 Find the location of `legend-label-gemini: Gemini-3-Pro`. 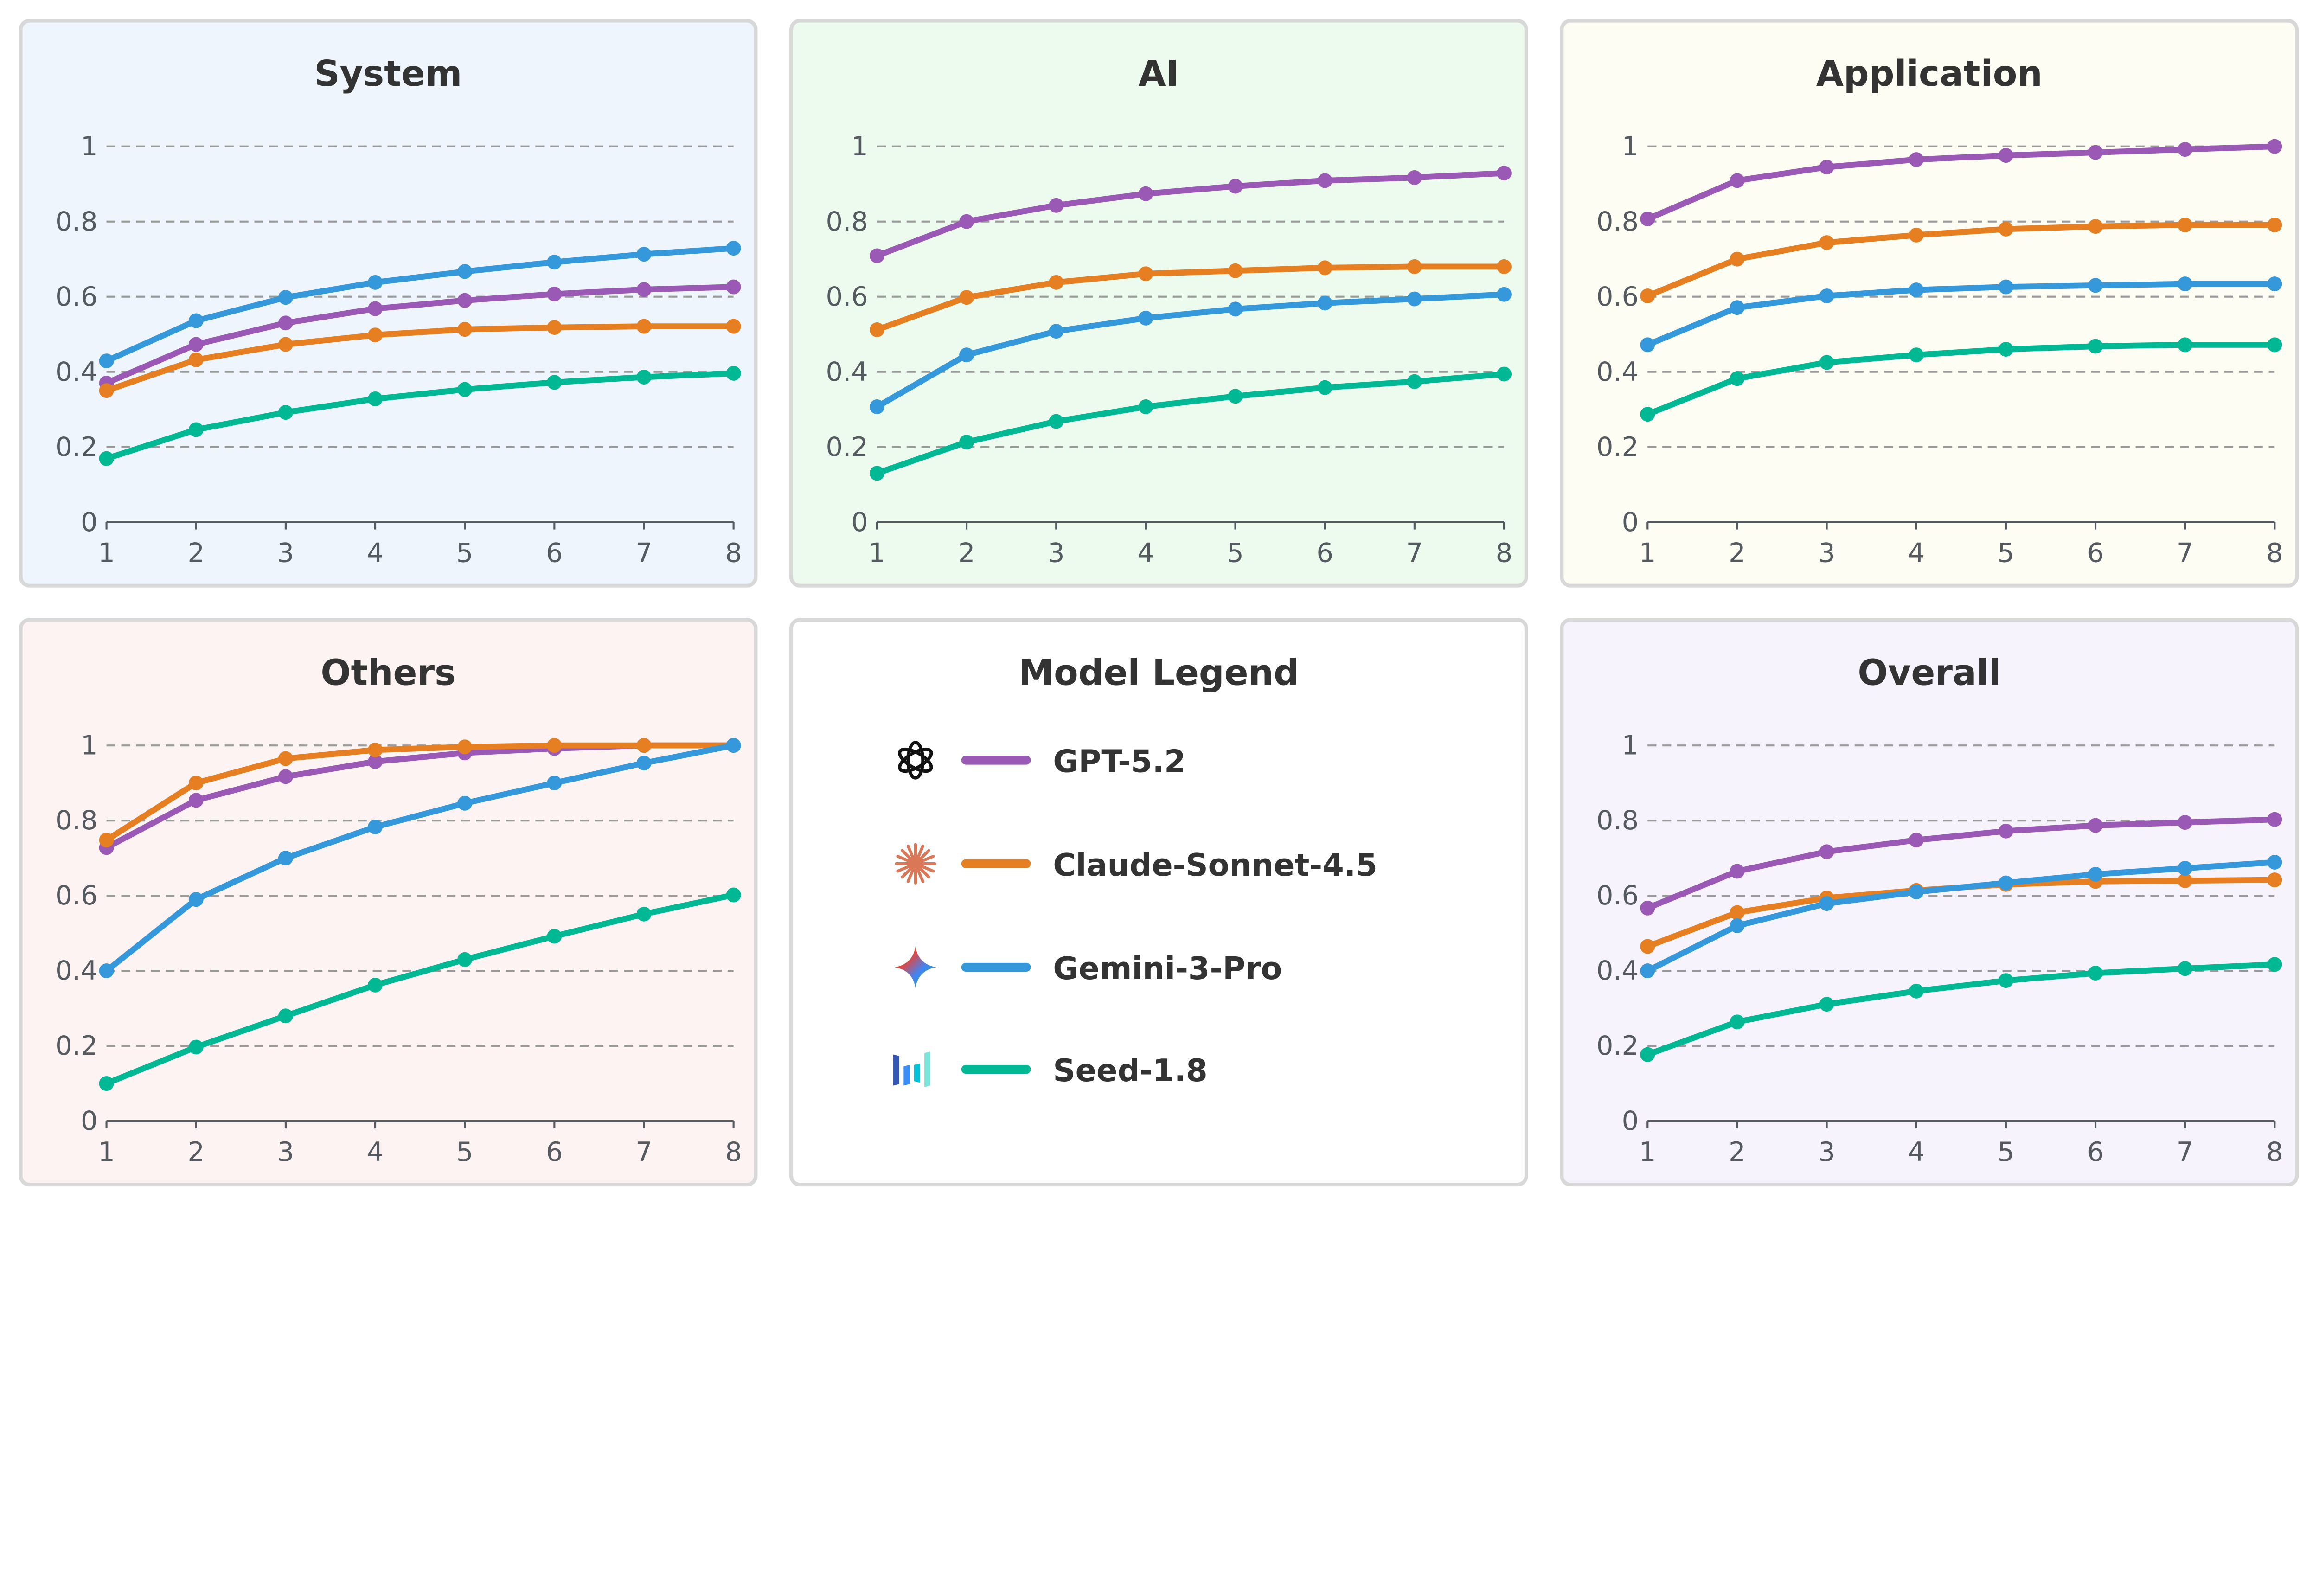

legend-label-gemini: Gemini-3-Pro is located at coordinates (1167, 968).